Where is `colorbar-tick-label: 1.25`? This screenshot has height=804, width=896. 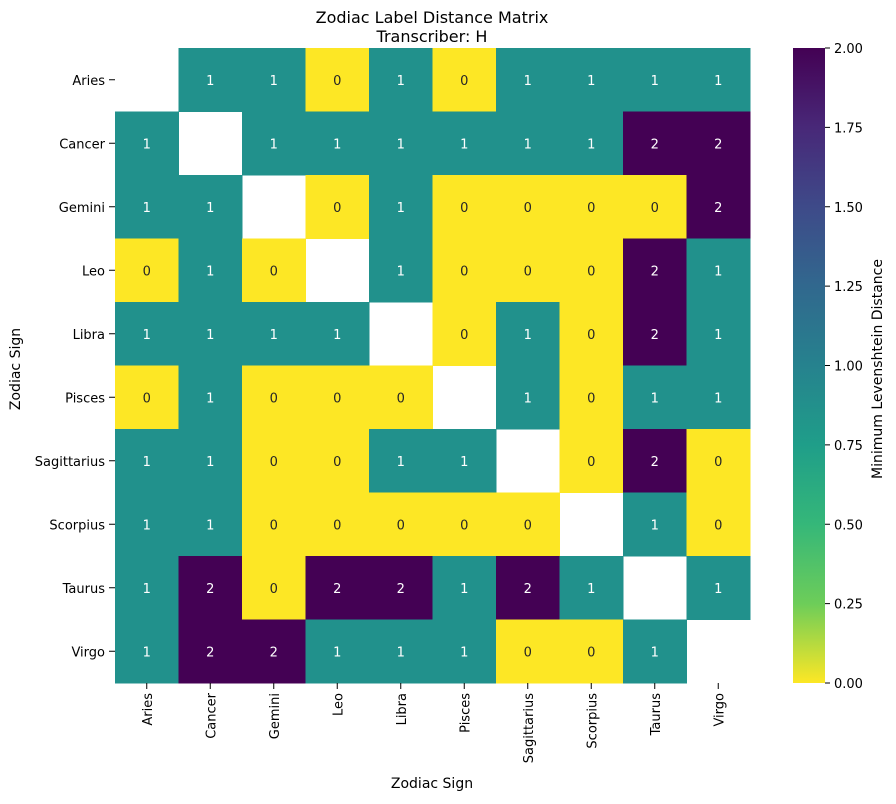
colorbar-tick-label: 1.25 is located at coordinates (848, 287).